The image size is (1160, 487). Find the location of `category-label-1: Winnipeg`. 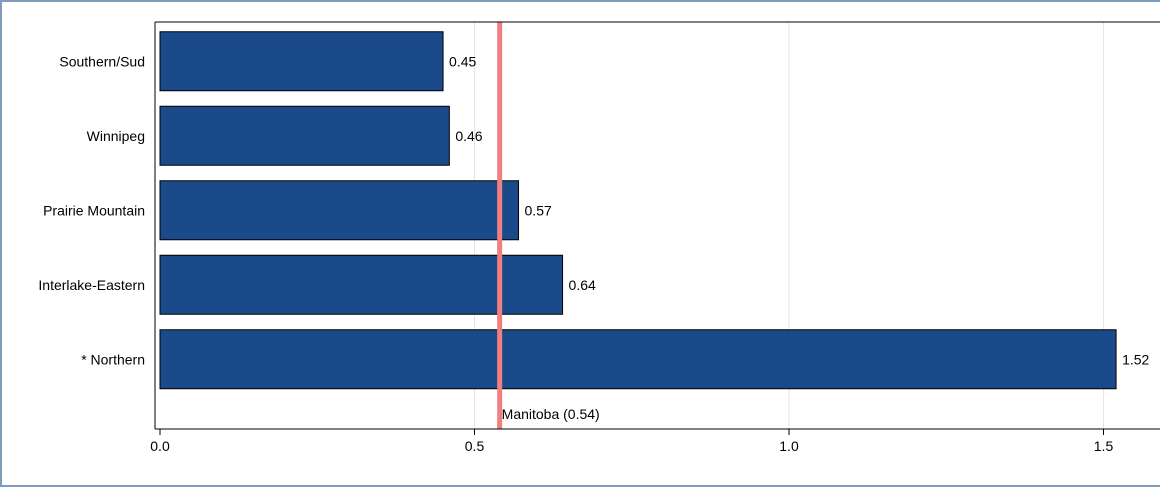

category-label-1: Winnipeg is located at coordinates (116, 136).